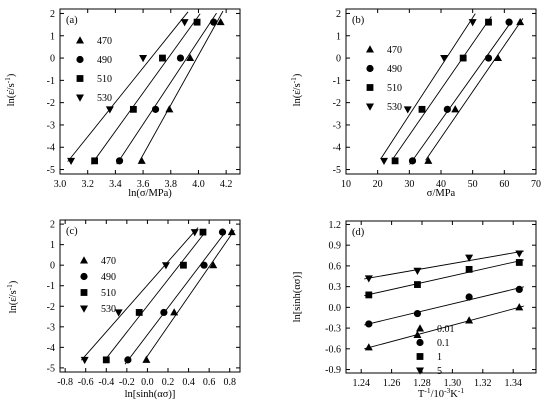 The width and height of the screenshot is (550, 415). Describe the element at coordinates (333, 329) in the screenshot. I see `y-tick-label: -0.3` at that location.